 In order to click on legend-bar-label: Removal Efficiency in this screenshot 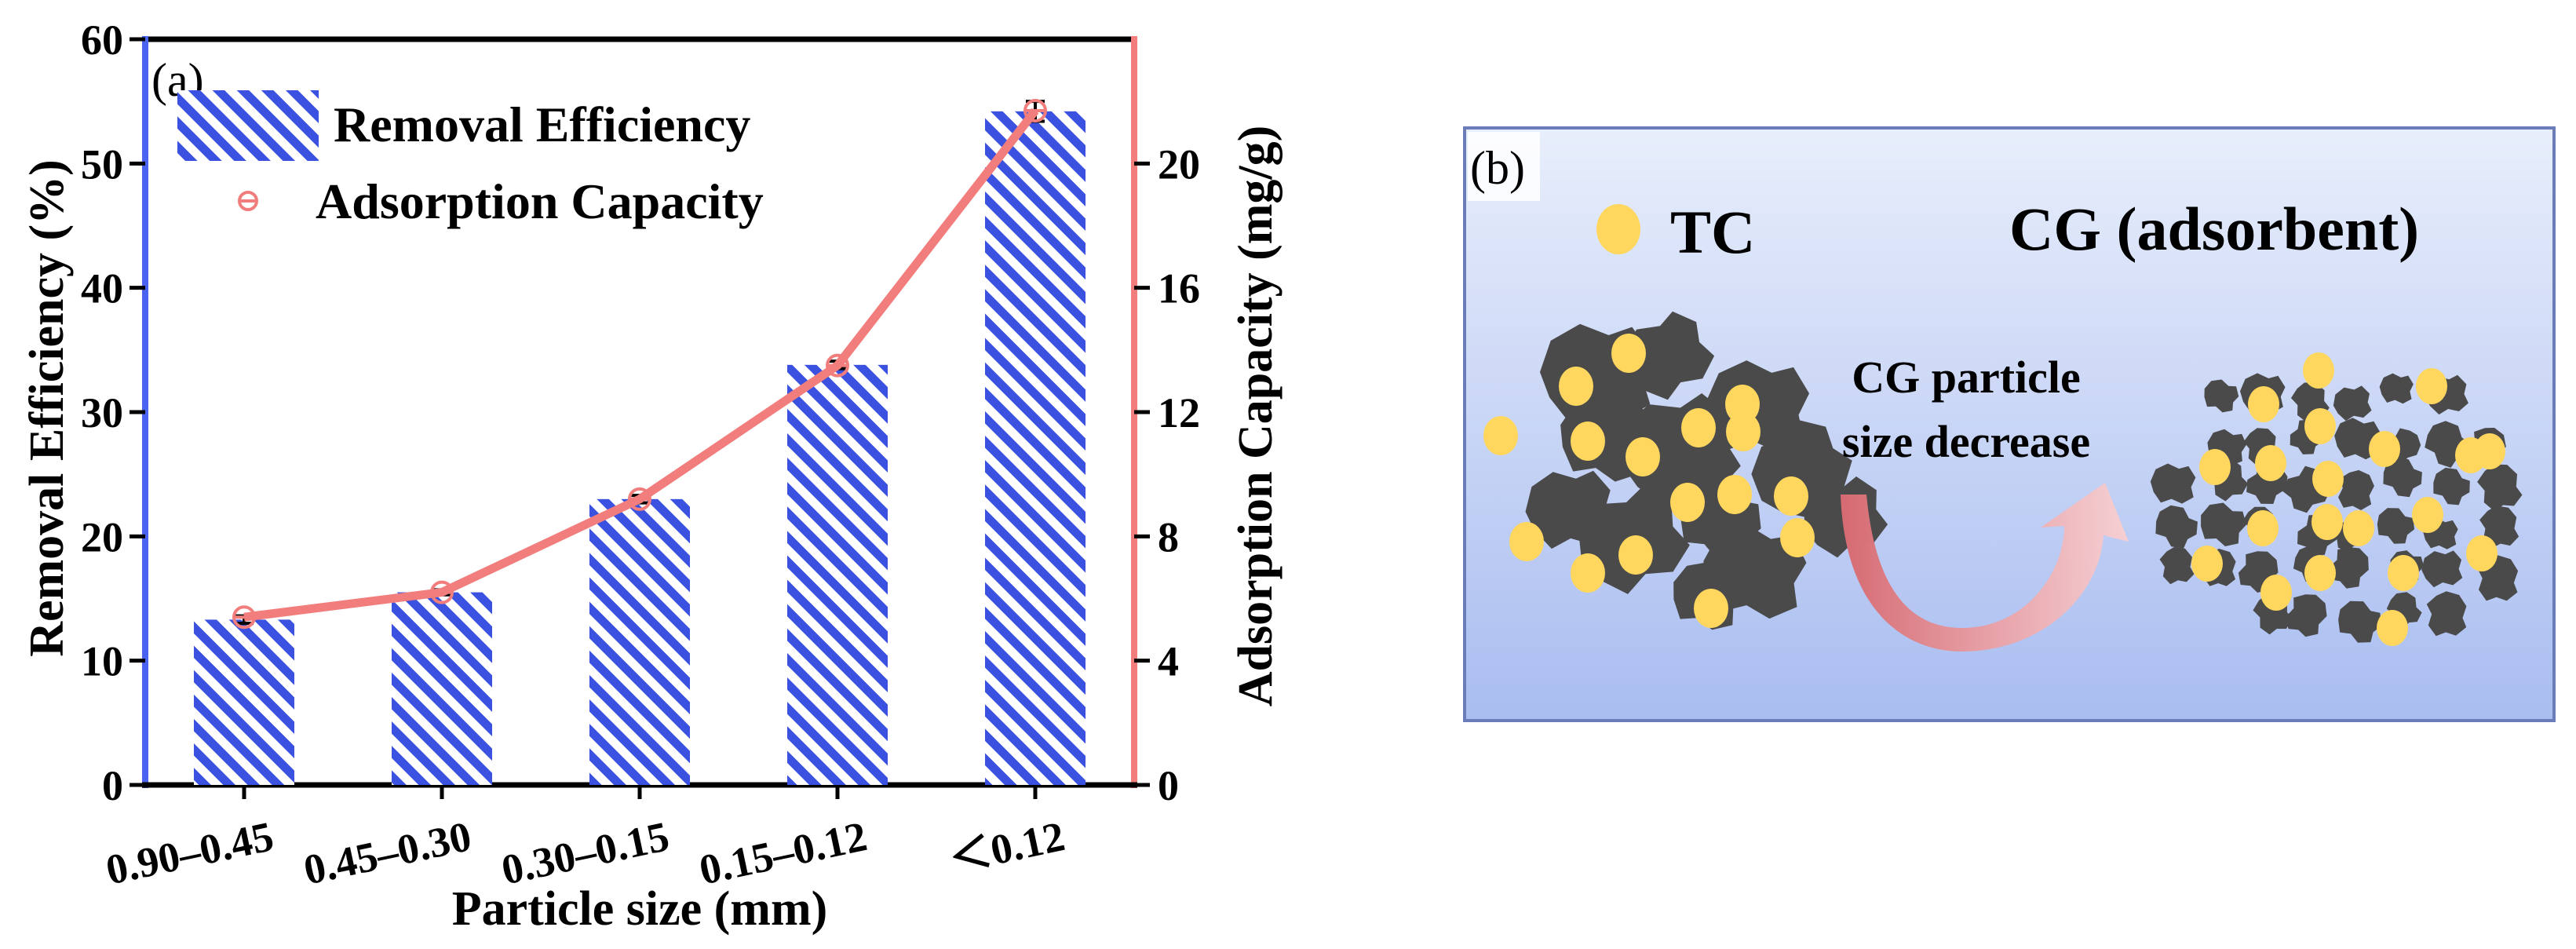, I will do `click(542, 124)`.